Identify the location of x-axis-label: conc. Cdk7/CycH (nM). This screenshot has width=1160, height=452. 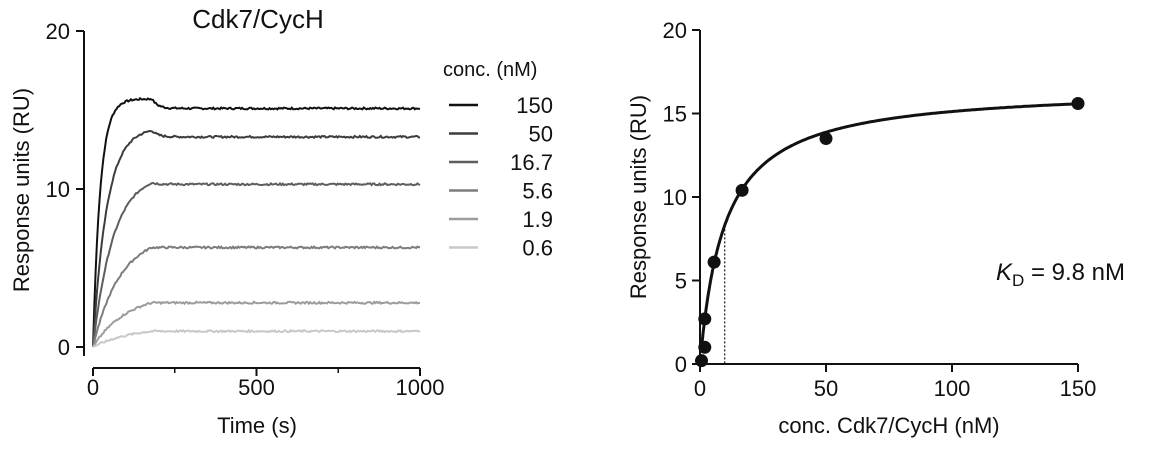
(888, 425).